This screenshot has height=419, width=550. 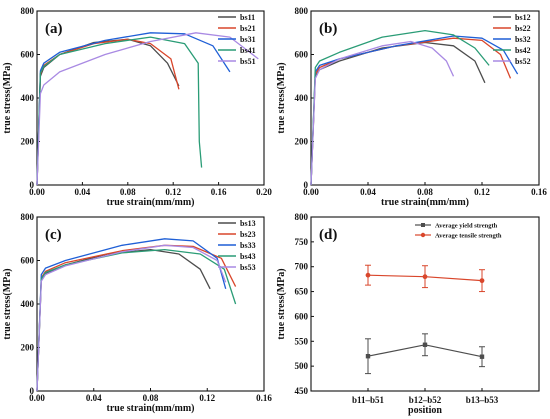 What do you see at coordinates (248, 234) in the screenshot?
I see `legend-label: bs23` at bounding box center [248, 234].